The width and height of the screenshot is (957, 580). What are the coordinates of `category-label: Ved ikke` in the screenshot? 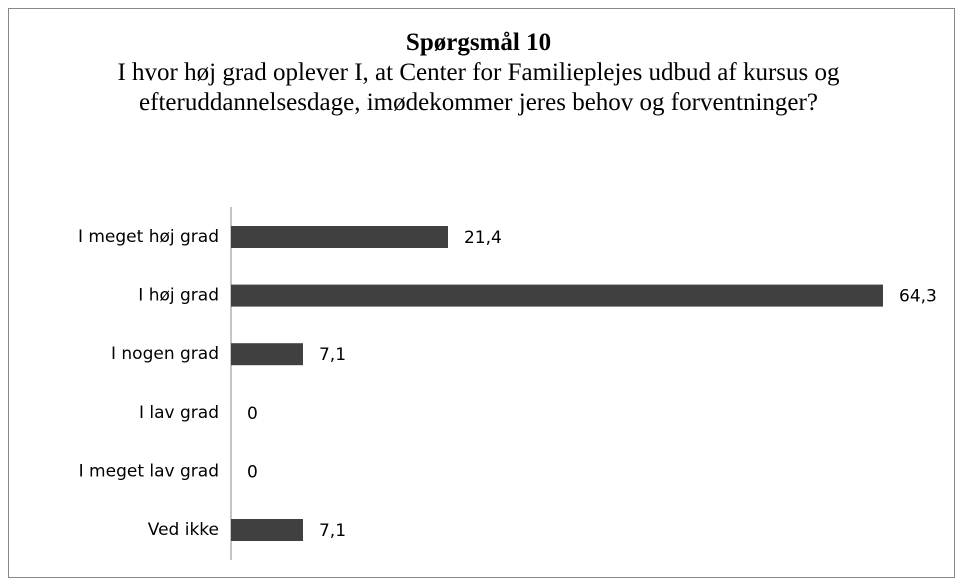 It's located at (183, 530).